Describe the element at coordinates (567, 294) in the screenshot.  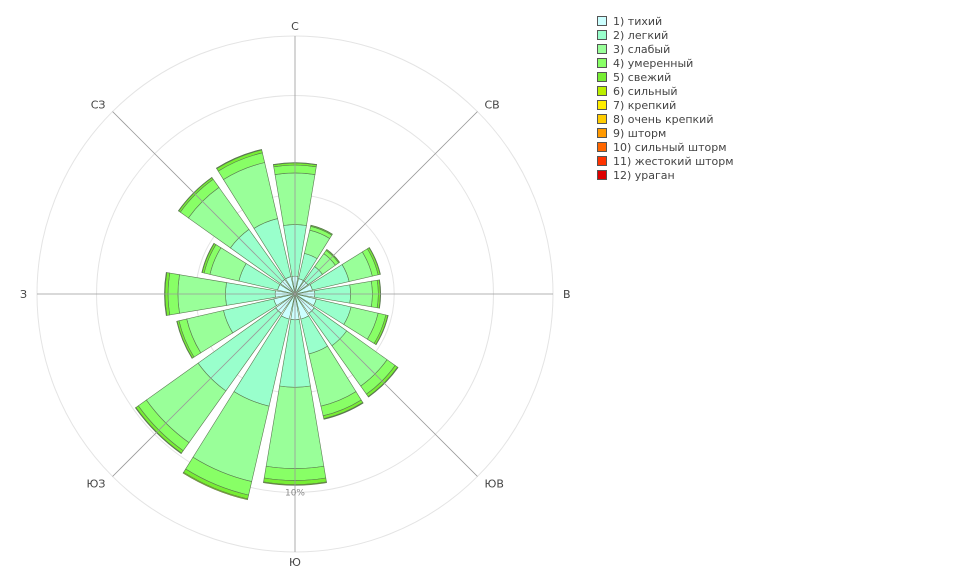
I see `direction-label: В` at that location.